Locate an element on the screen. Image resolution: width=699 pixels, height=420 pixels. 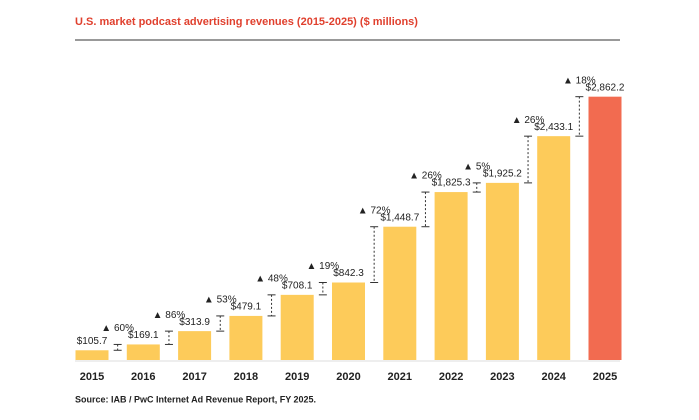
x-tick-label: 2023 is located at coordinates (502, 377).